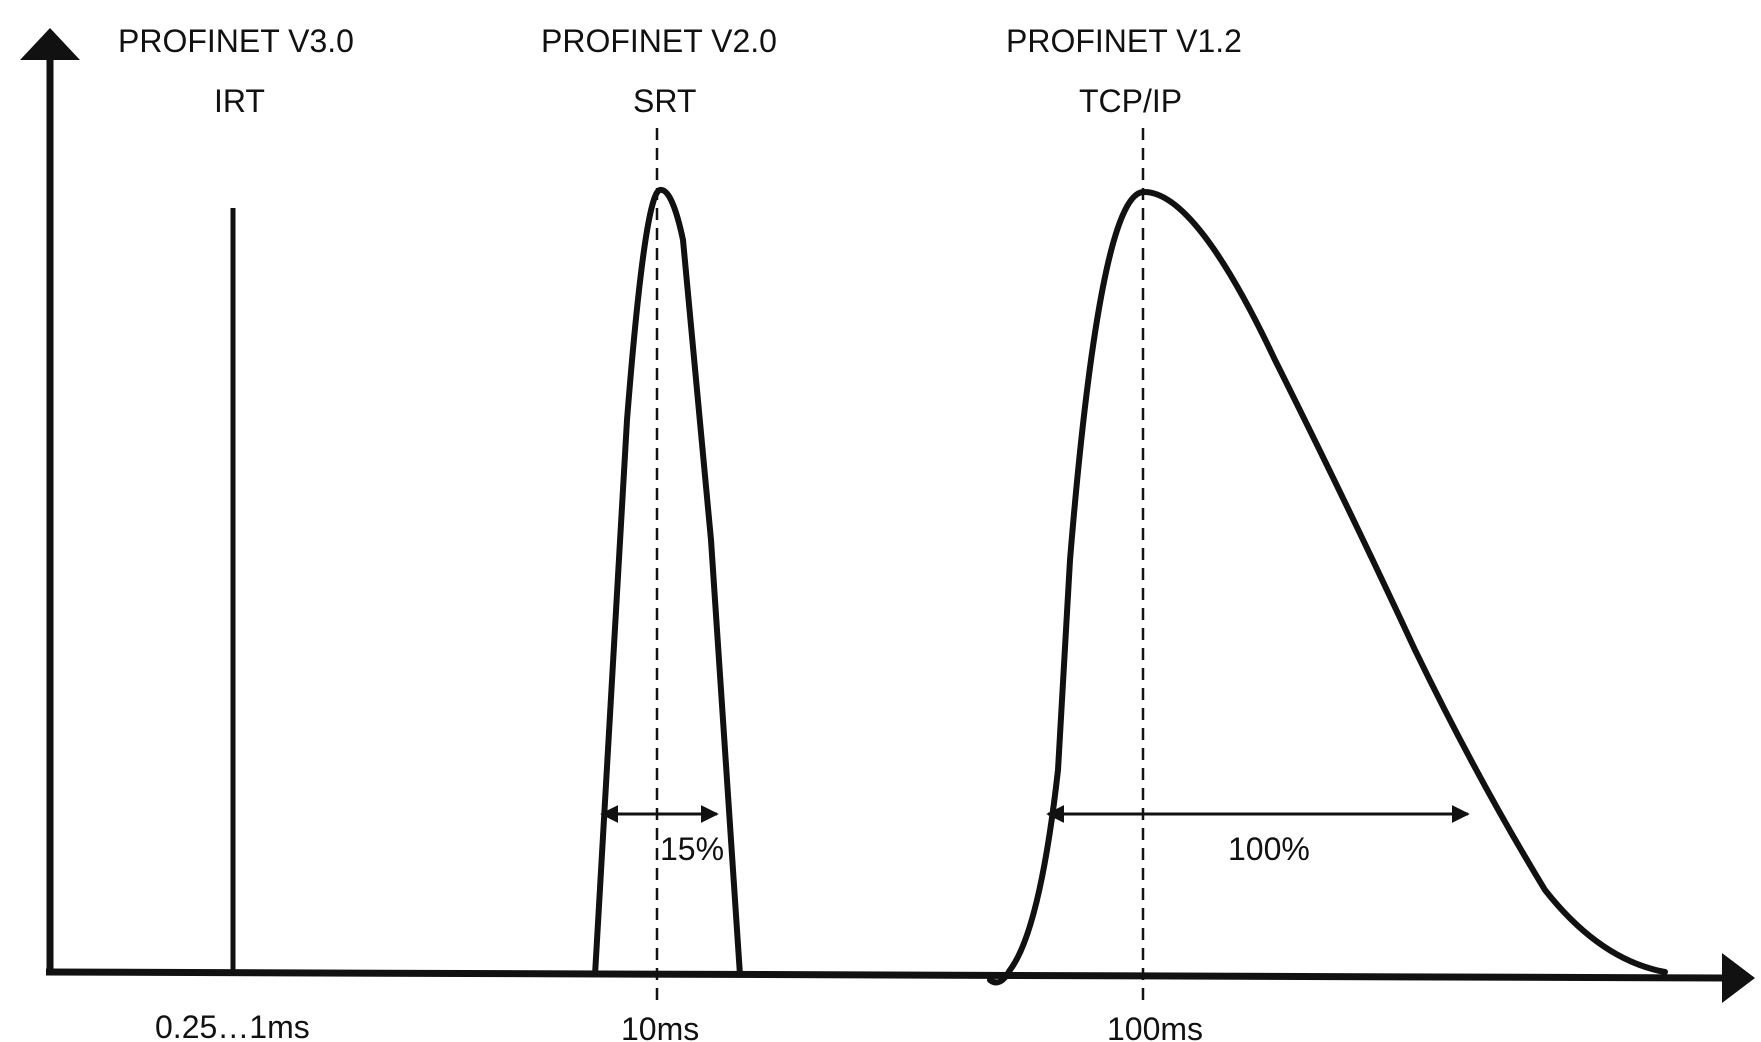  What do you see at coordinates (660, 1026) in the screenshot?
I see `srt-time-label: 10ms` at bounding box center [660, 1026].